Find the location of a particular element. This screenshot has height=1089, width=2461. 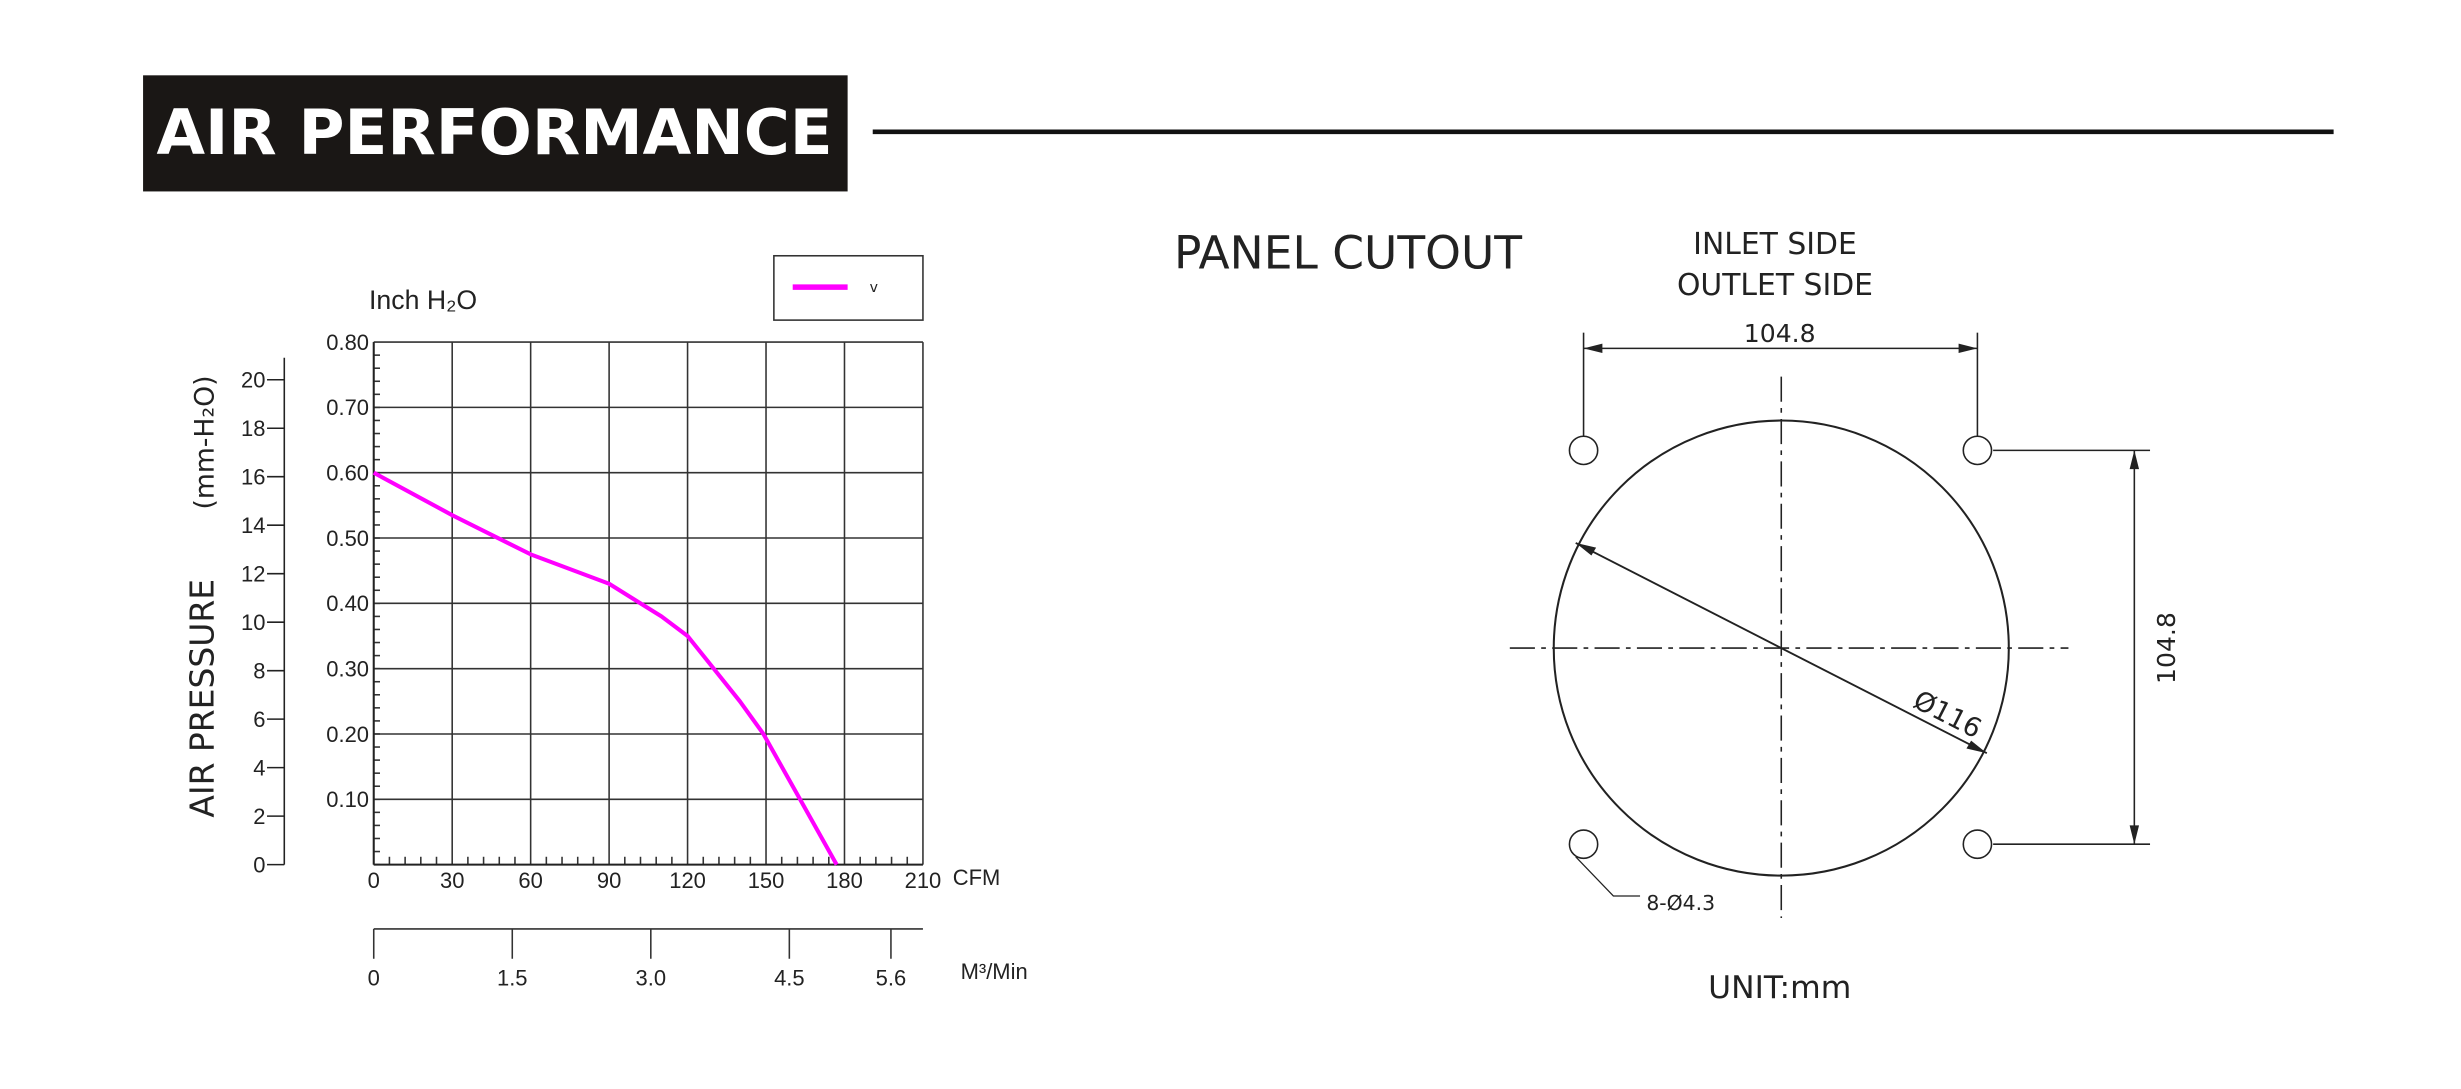

y-tick-label: 0.50 is located at coordinates (347, 538).